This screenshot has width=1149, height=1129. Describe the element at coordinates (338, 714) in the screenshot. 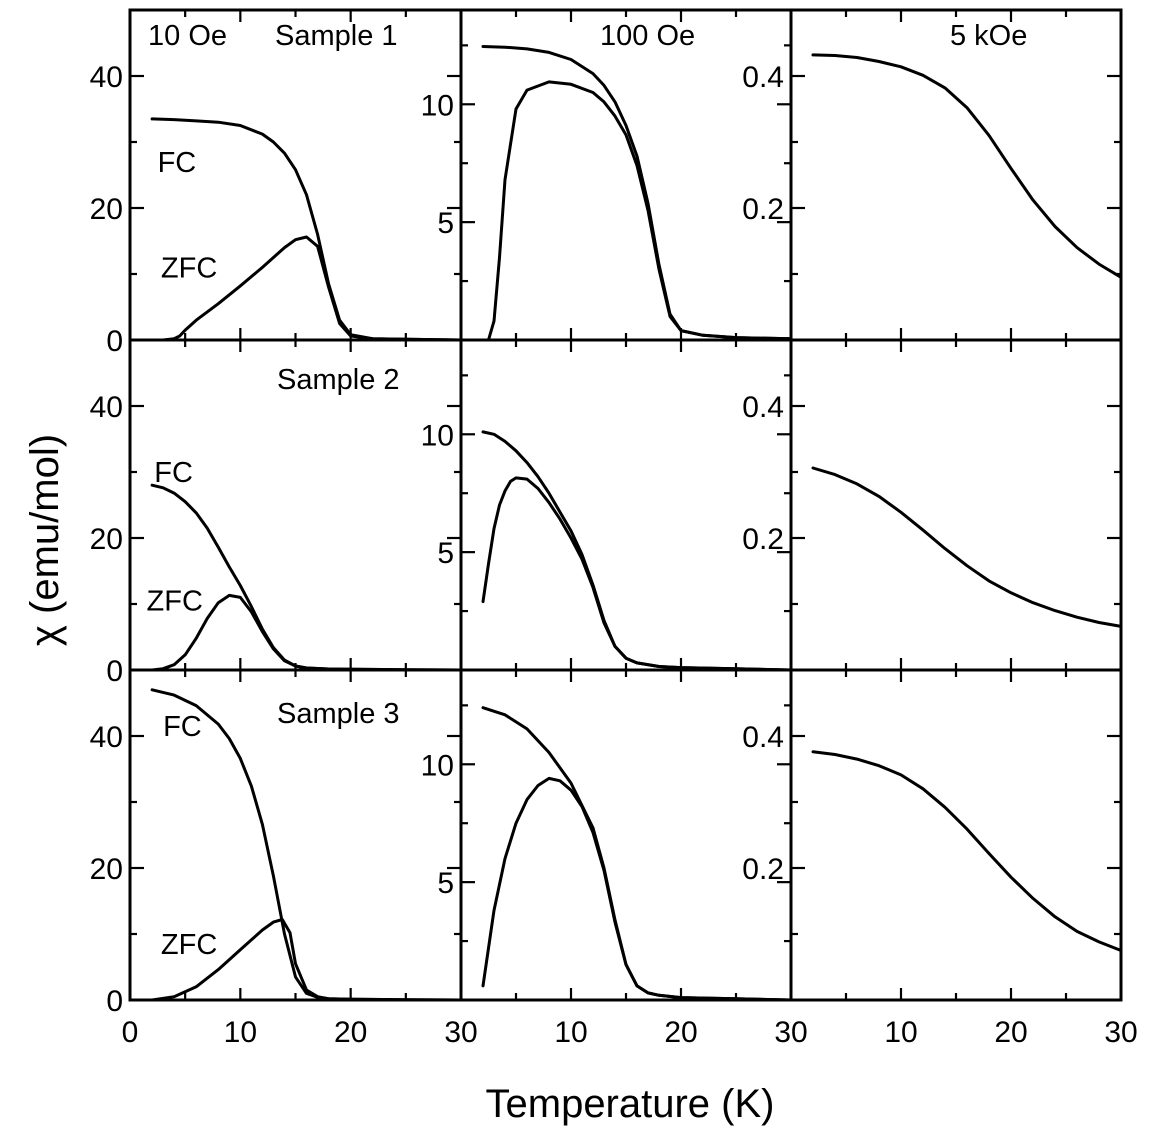

I see `sample-label-3: Sample 3` at that location.